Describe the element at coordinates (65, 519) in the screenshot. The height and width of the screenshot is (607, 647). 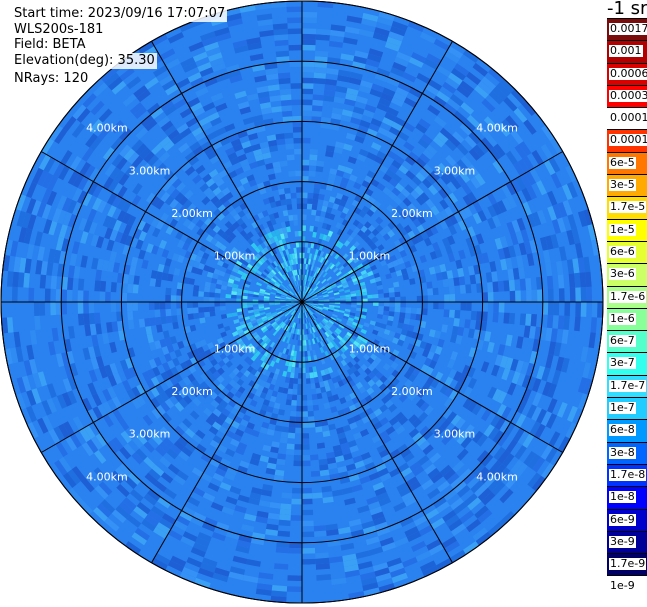
I see `range-ring-label: 5.00km` at that location.